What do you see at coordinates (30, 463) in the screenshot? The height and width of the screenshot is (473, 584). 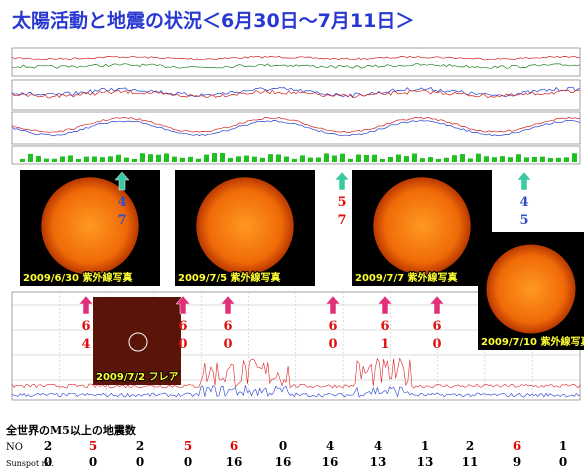 I see `row-label: Sunspot no.` at bounding box center [30, 463].